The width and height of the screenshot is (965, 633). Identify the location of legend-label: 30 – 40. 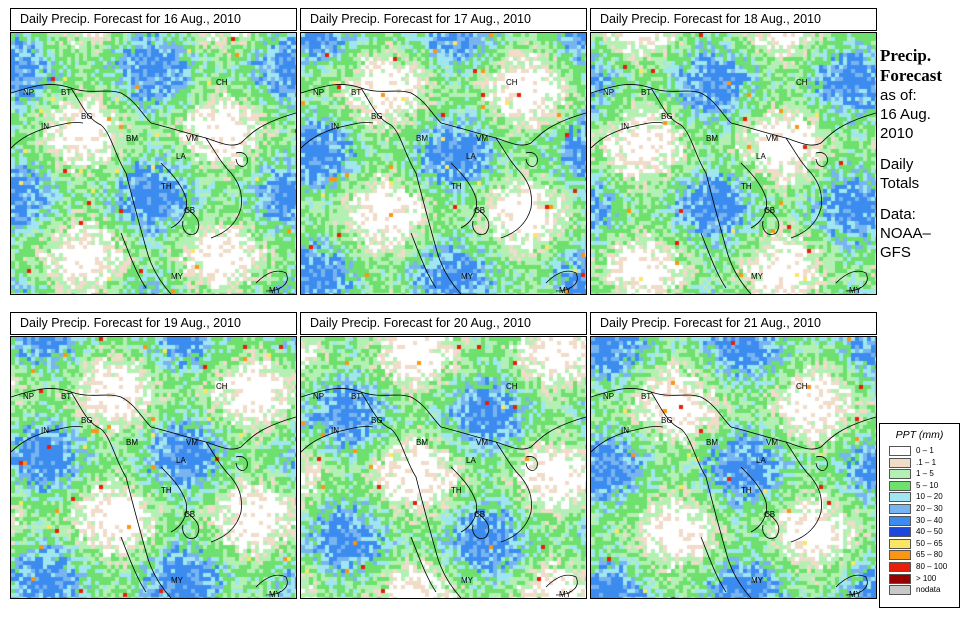
(929, 520).